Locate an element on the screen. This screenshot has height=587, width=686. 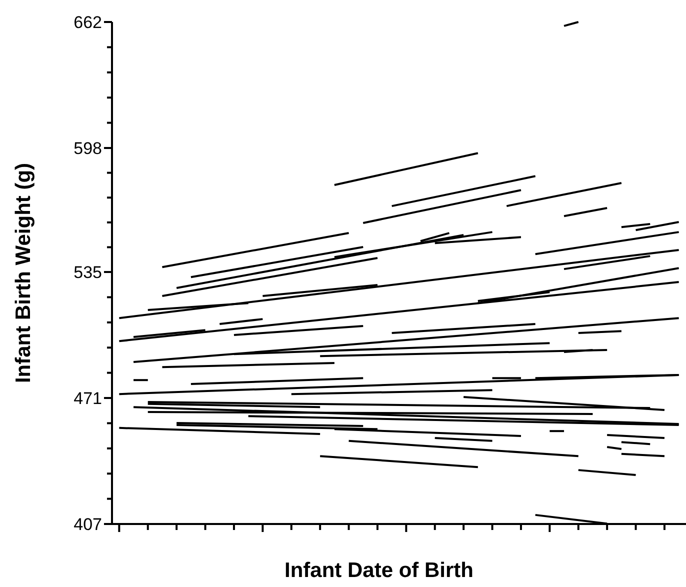
y-axis-title: Infant Birth Weight (g) is located at coordinates (23, 273).